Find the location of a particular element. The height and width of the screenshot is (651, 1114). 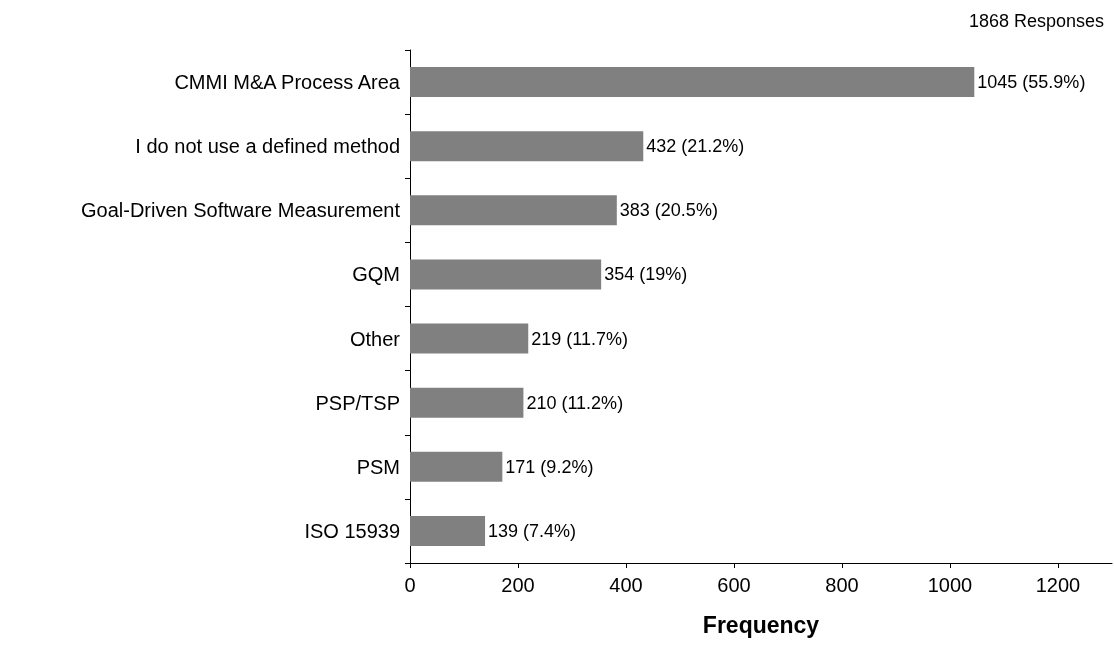

y-tick-label: CMMI M&A Process Area is located at coordinates (287, 82).